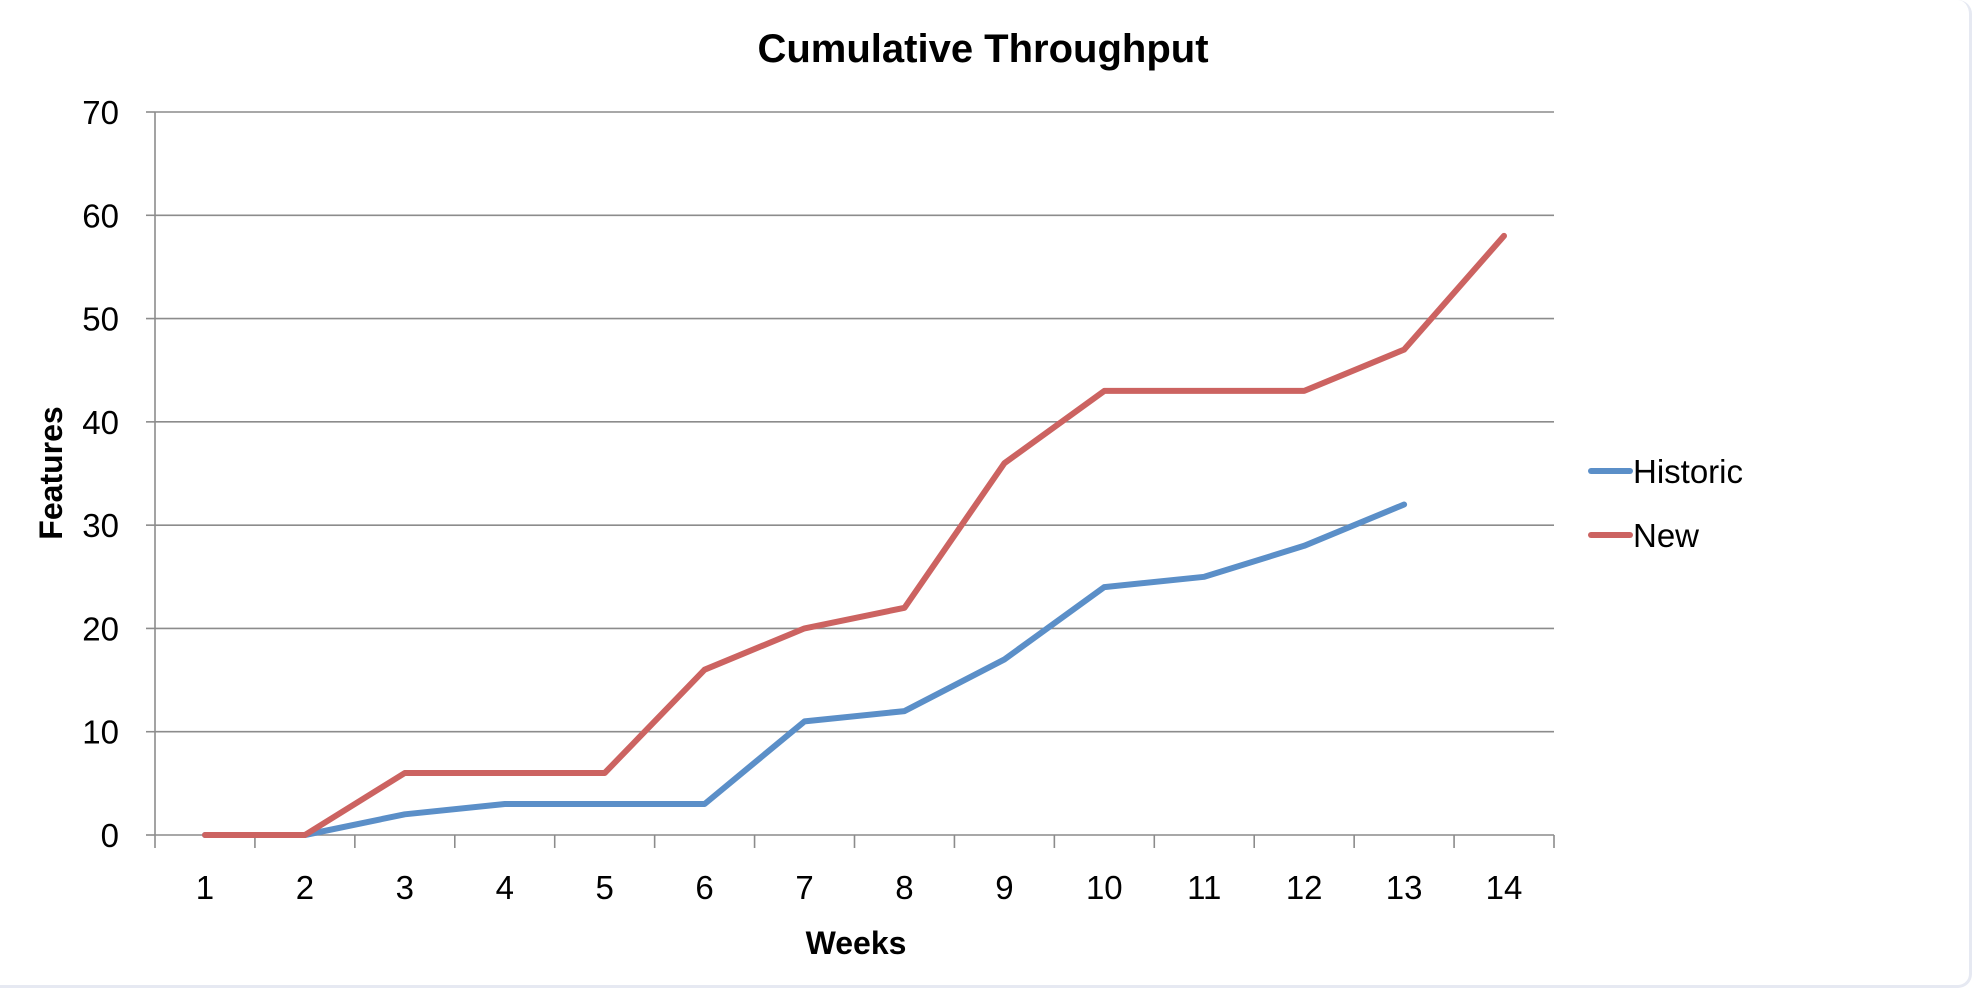  I want to click on y-tick-label: 40, so click(100, 422).